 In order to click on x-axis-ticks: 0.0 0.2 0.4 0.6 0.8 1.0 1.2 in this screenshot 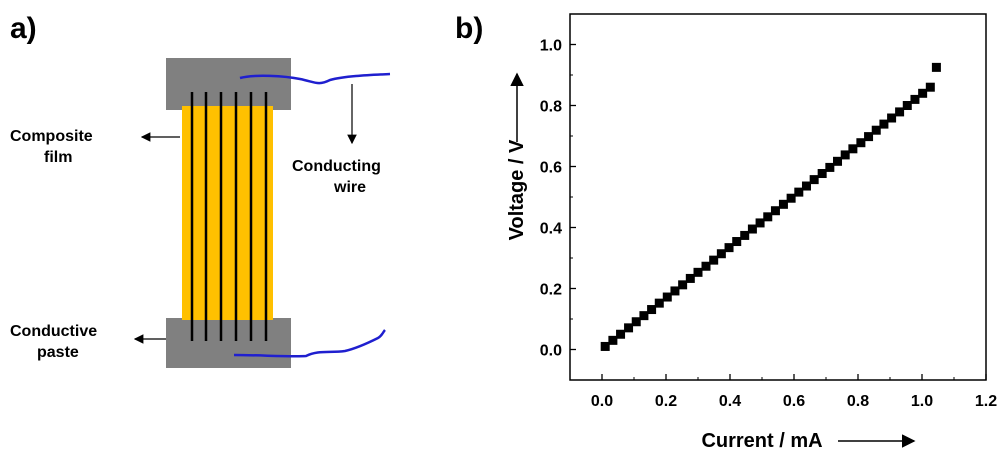, I will do `click(794, 392)`.